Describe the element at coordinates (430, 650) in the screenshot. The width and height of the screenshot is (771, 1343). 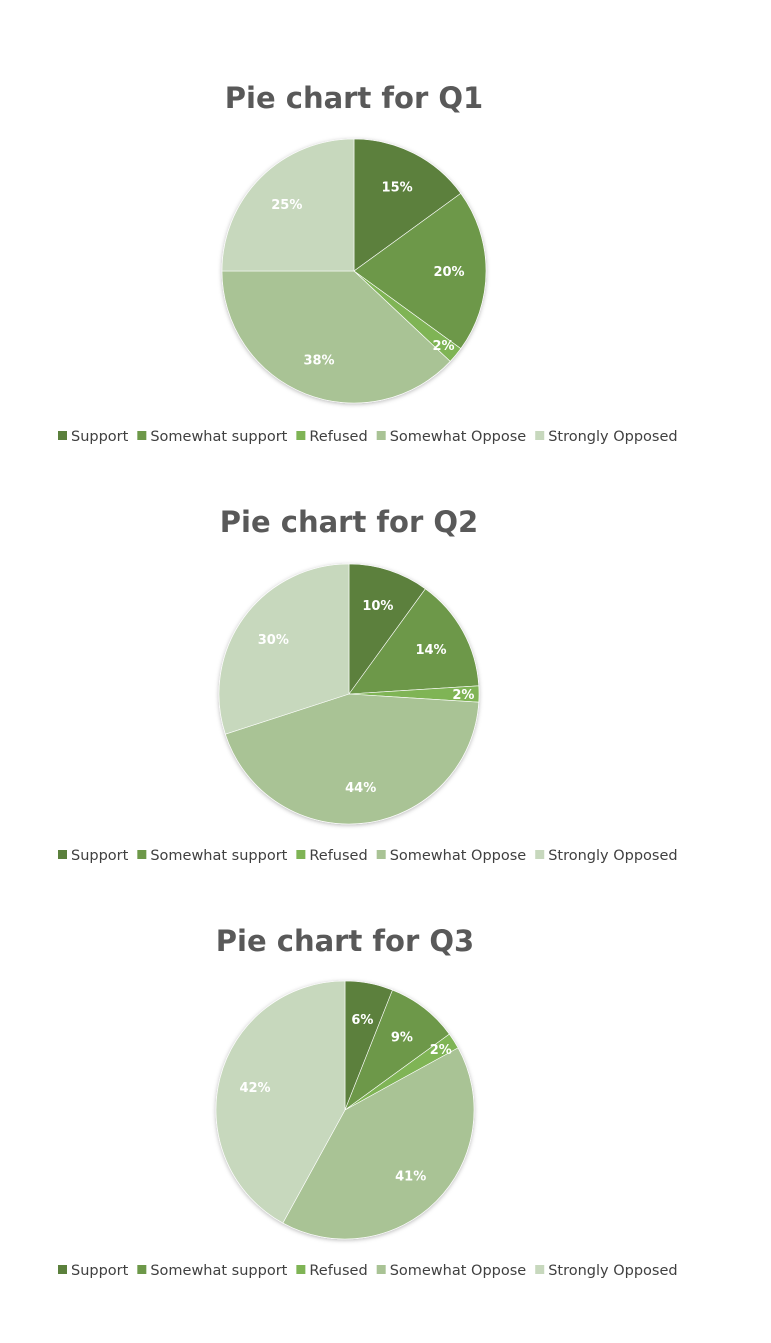
I see `data-label: 14%` at that location.